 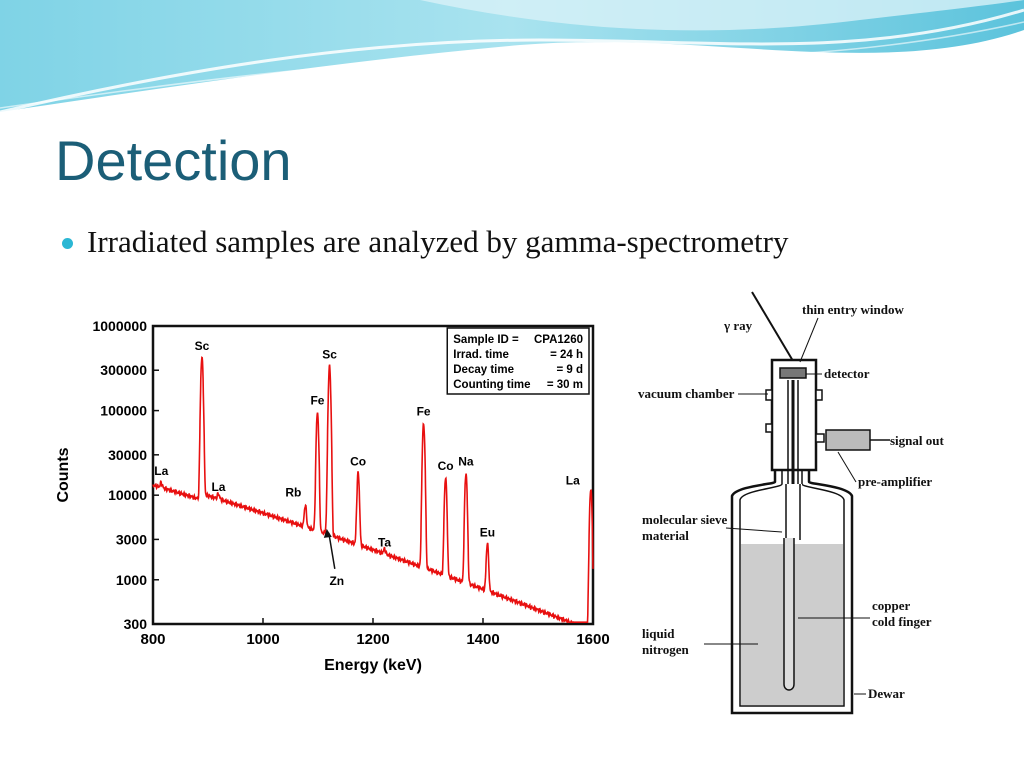 What do you see at coordinates (262, 639) in the screenshot?
I see `x-tick-label: 1000` at bounding box center [262, 639].